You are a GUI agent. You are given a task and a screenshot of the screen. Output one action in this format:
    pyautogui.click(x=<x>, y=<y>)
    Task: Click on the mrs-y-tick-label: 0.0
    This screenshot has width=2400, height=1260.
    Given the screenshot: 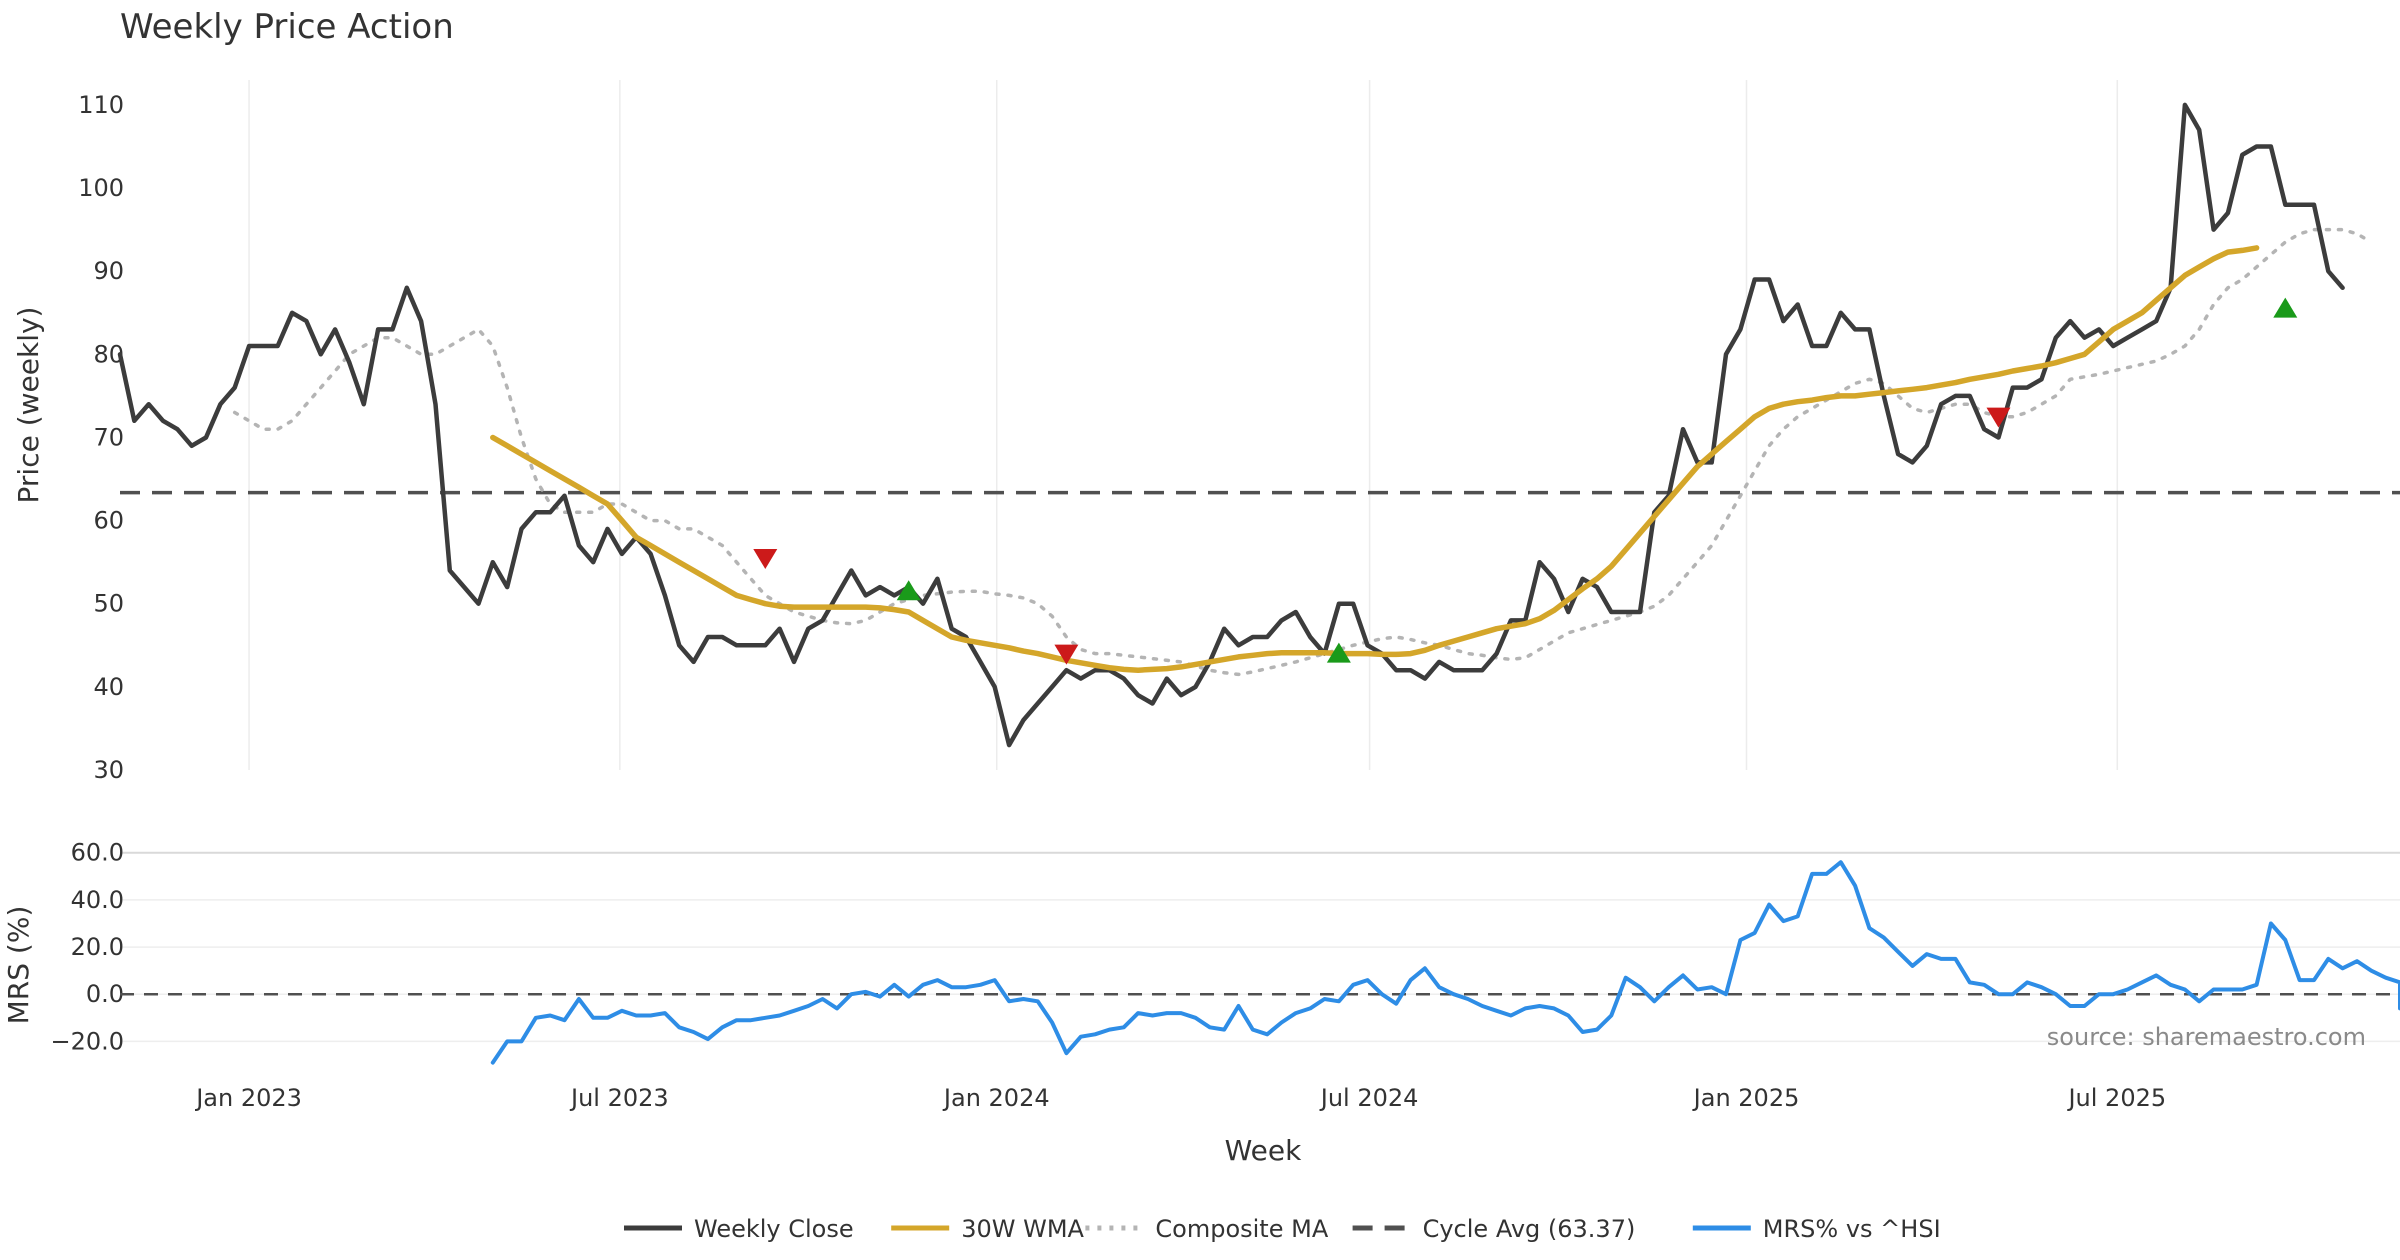 What is the action you would take?
    pyautogui.click(x=105, y=994)
    